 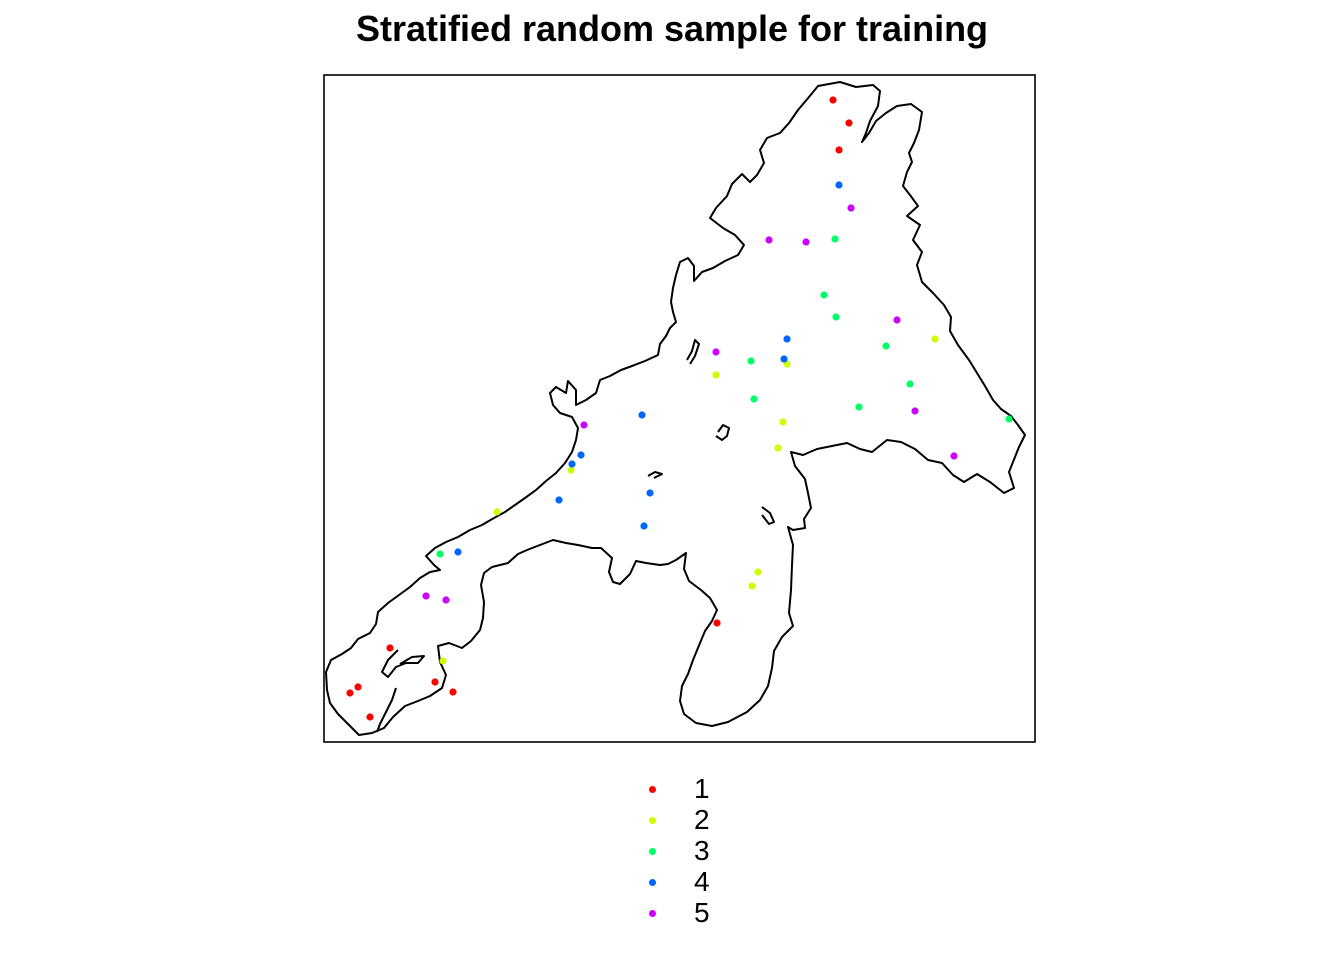 What do you see at coordinates (702, 912) in the screenshot?
I see `legend-label: 5` at bounding box center [702, 912].